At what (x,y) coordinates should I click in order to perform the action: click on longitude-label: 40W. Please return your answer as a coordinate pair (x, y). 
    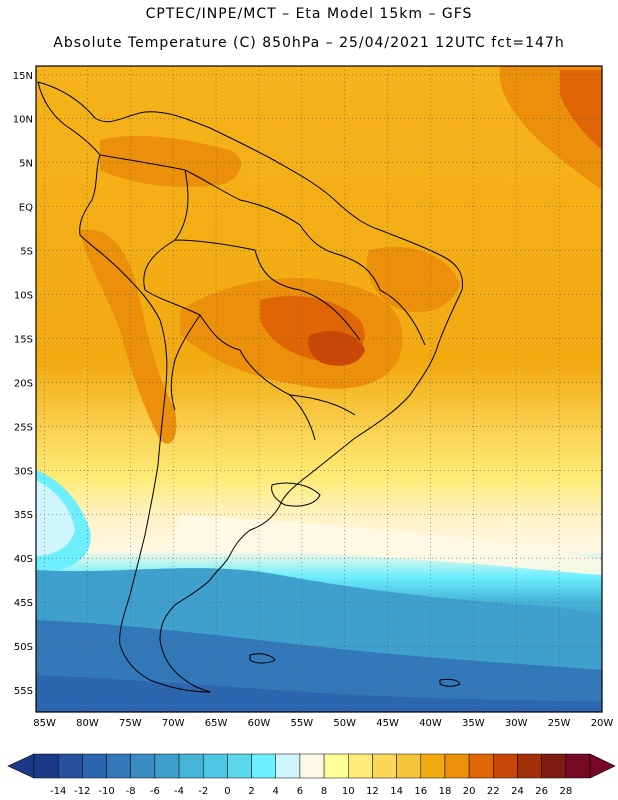
    Looking at the image, I should click on (430, 723).